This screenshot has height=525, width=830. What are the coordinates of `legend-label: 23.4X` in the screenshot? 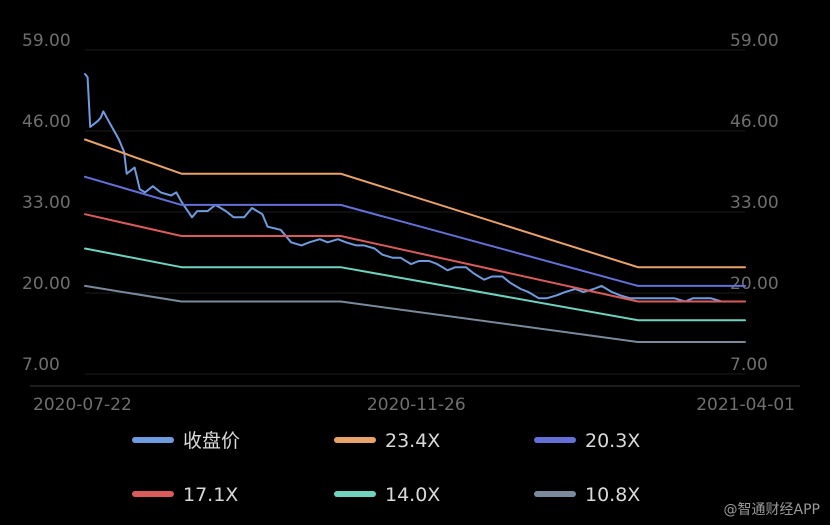 It's located at (412, 441).